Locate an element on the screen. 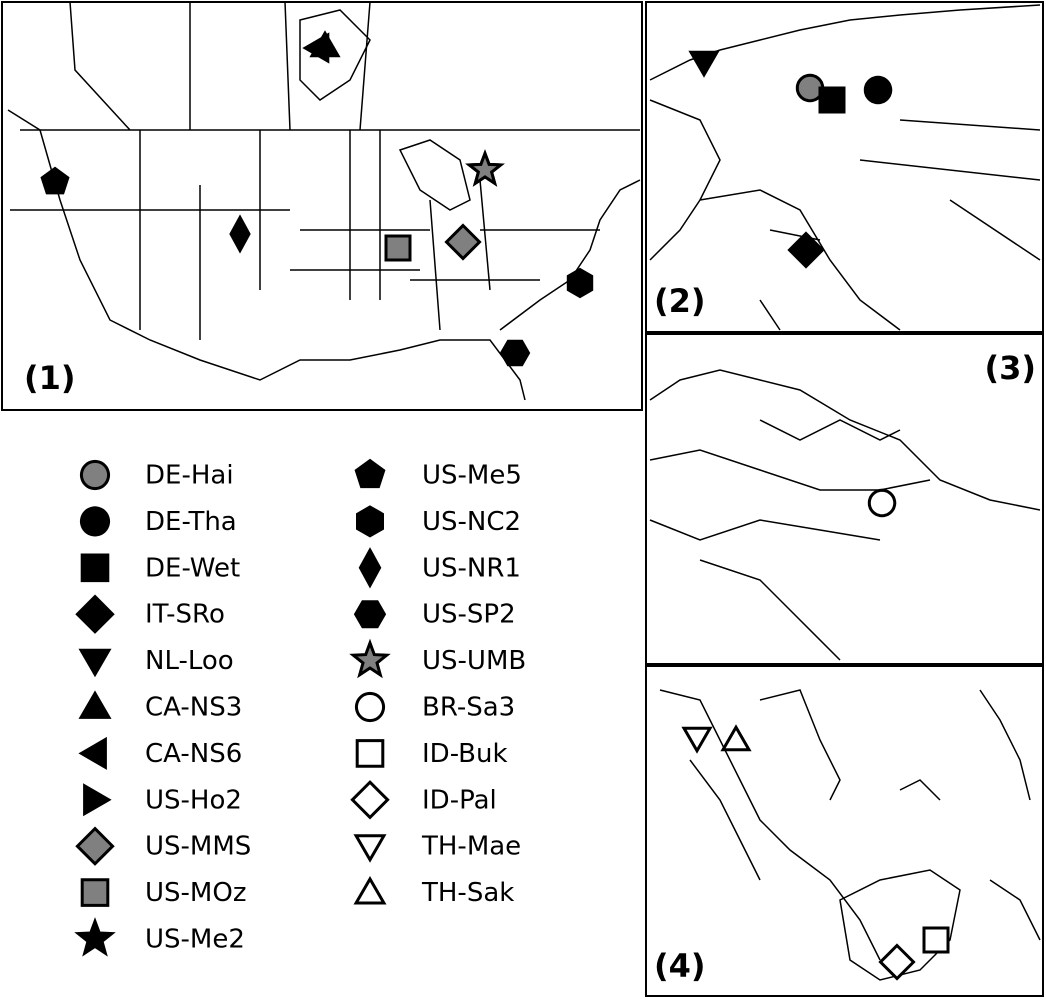 Image resolution: width=1046 pixels, height=1000 pixels. legend-label: DE-Hai is located at coordinates (189, 476).